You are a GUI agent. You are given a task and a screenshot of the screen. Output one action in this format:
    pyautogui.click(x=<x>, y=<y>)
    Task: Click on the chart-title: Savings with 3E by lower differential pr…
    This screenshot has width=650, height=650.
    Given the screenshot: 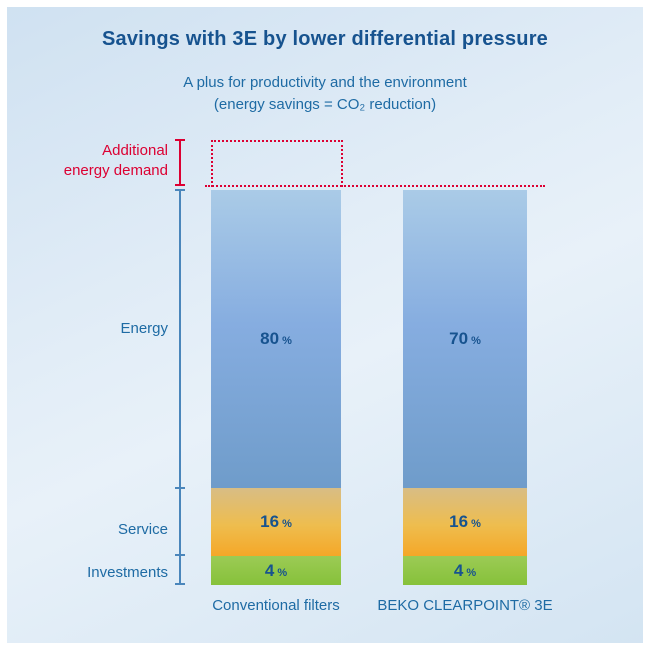 What is the action you would take?
    pyautogui.click(x=325, y=39)
    